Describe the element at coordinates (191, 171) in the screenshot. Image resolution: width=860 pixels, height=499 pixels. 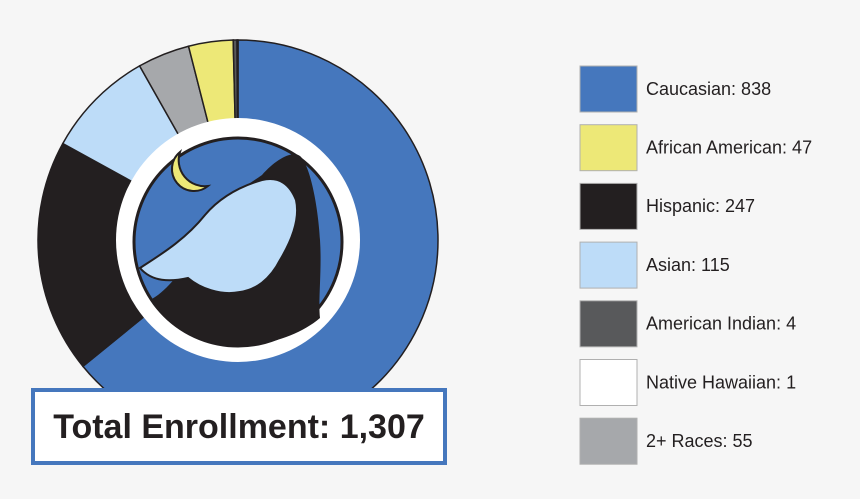
I see `moon` at that location.